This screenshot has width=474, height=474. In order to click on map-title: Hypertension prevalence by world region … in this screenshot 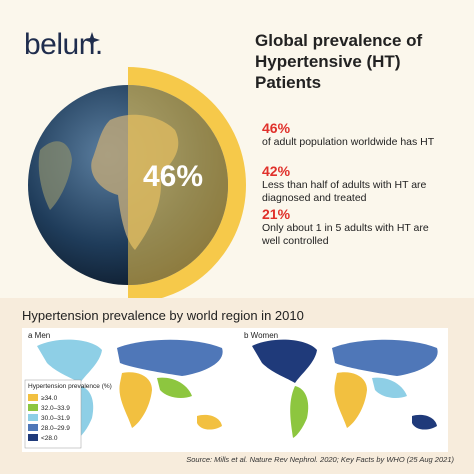, I will do `click(163, 315)`.